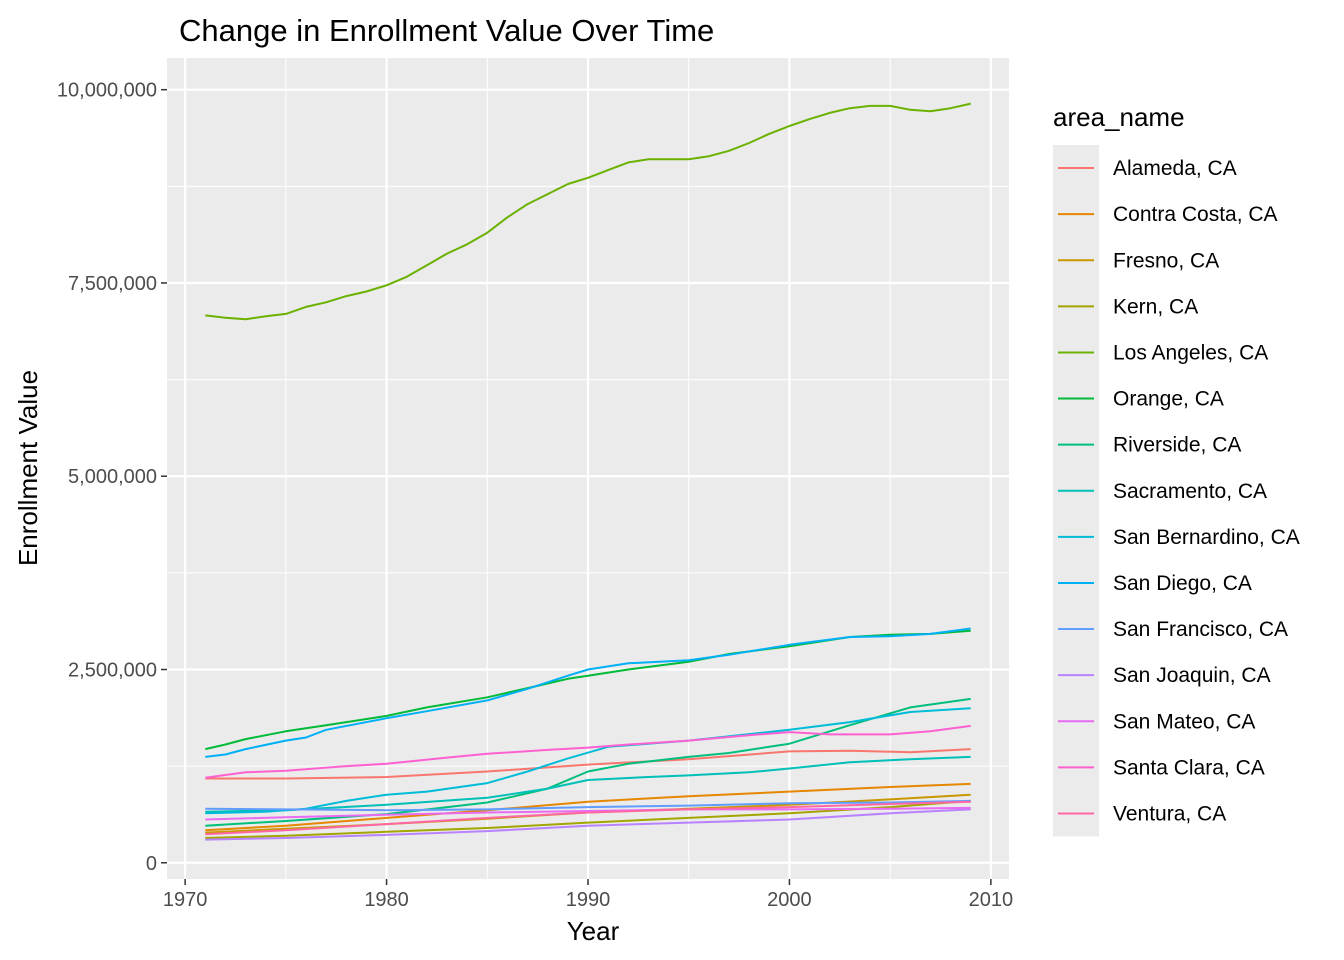 The image size is (1344, 960). Describe the element at coordinates (1169, 813) in the screenshot. I see `legend-label: Ventura, CA` at that location.